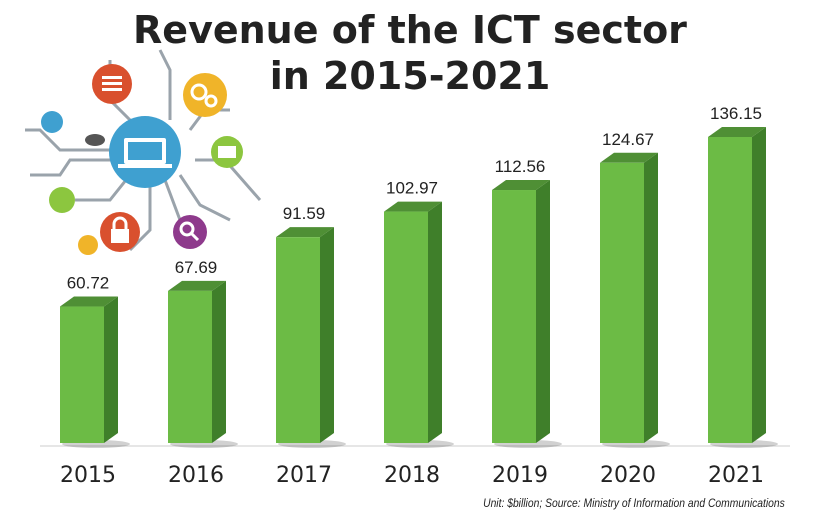 This screenshot has height=516, width=819. I want to click on data-label-2017: 91.59, so click(304, 213).